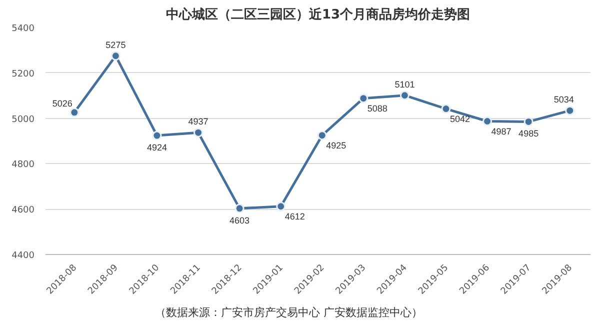 This screenshot has width=600, height=332. Describe the element at coordinates (198, 121) in the screenshot. I see `data-label: 4937` at that location.